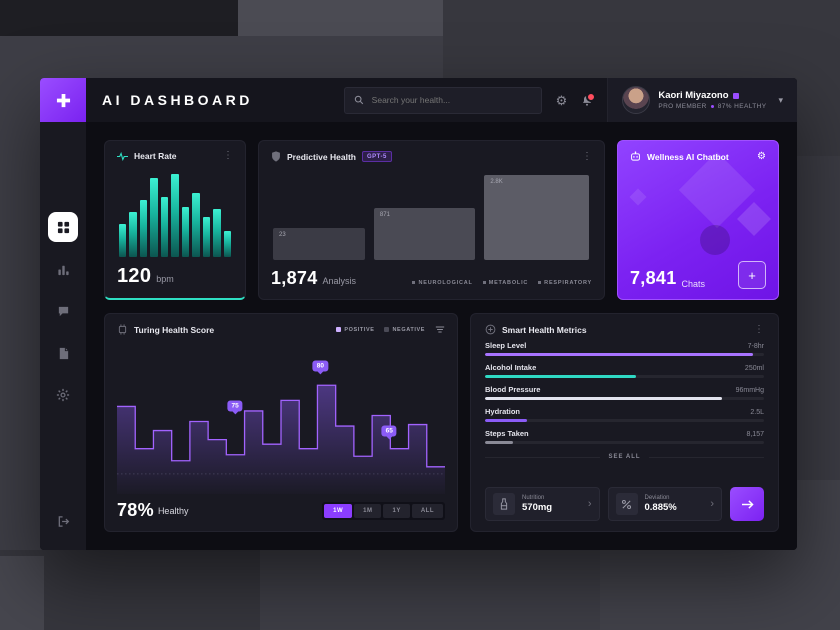 The width and height of the screenshot is (840, 630). I want to click on turing-step-chart: 75 80 65, so click(281, 418).